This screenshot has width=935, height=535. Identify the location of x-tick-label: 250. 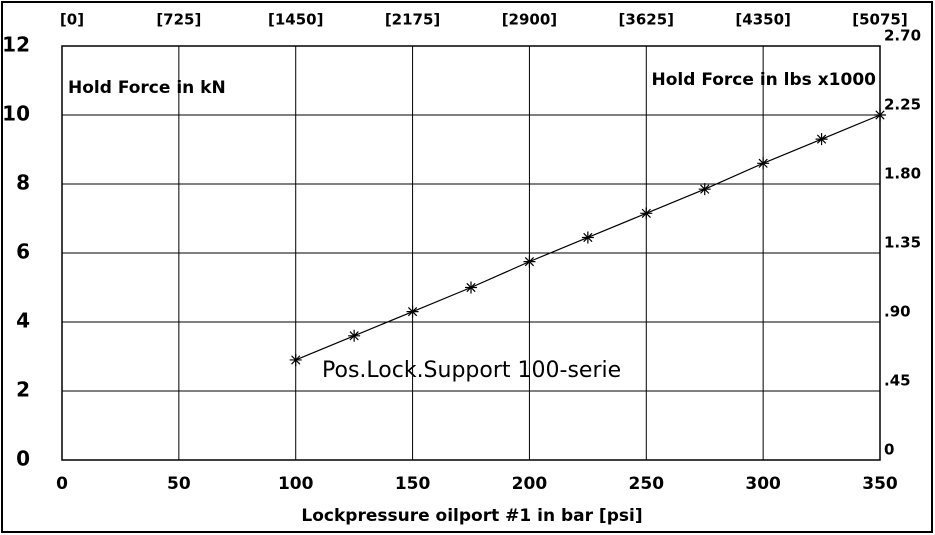
(647, 484).